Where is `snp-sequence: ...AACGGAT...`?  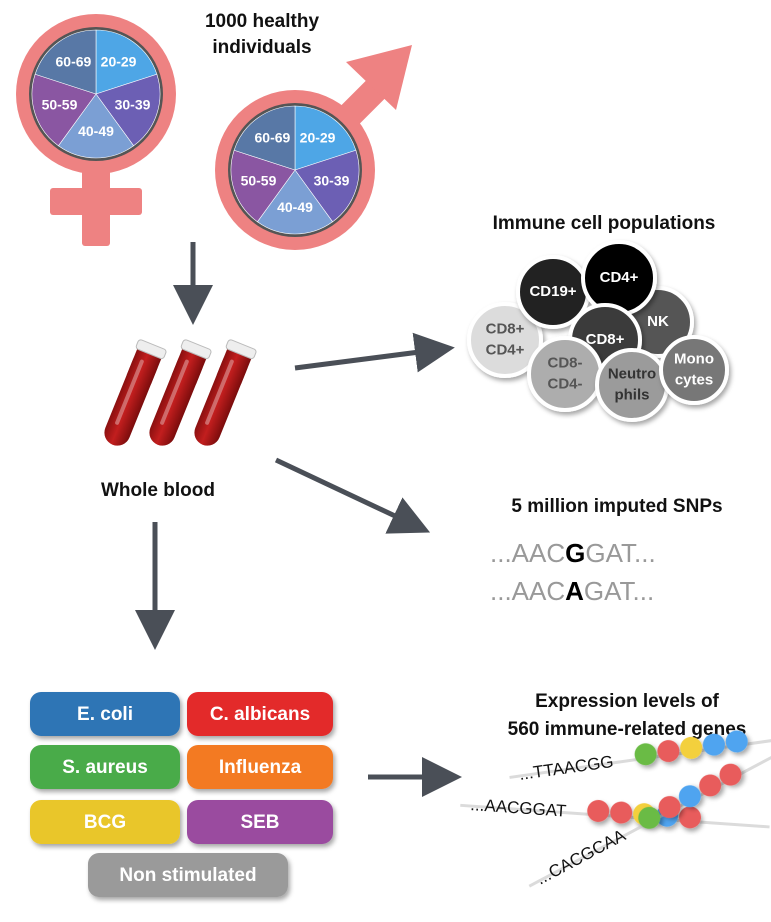 snp-sequence: ...AACGGAT... is located at coordinates (573, 553).